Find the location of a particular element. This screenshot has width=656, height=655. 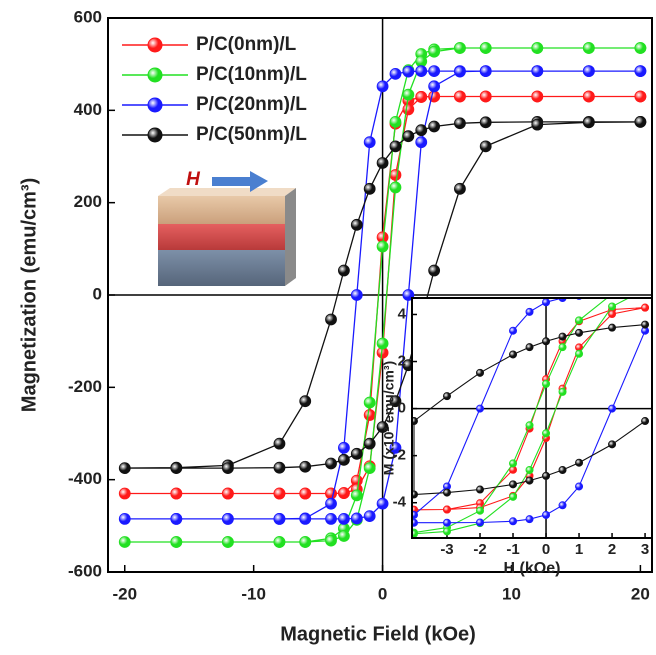

plot-frame is located at coordinates (532, 418).